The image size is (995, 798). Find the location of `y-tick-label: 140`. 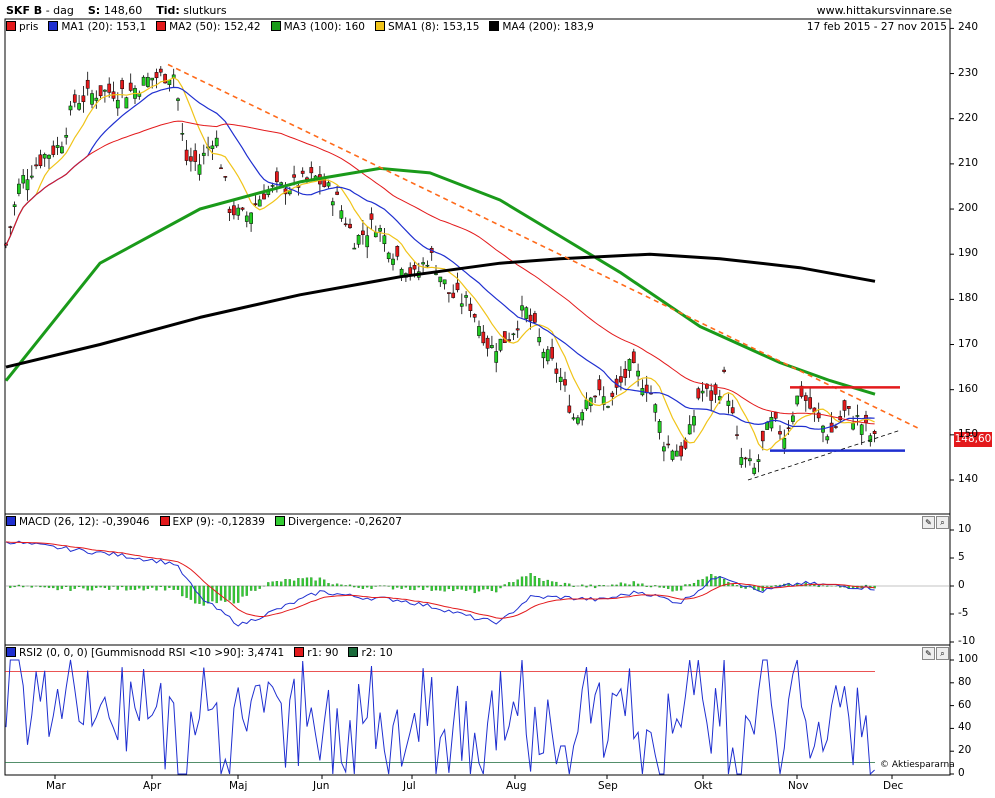

y-tick-label: 140 is located at coordinates (968, 479).